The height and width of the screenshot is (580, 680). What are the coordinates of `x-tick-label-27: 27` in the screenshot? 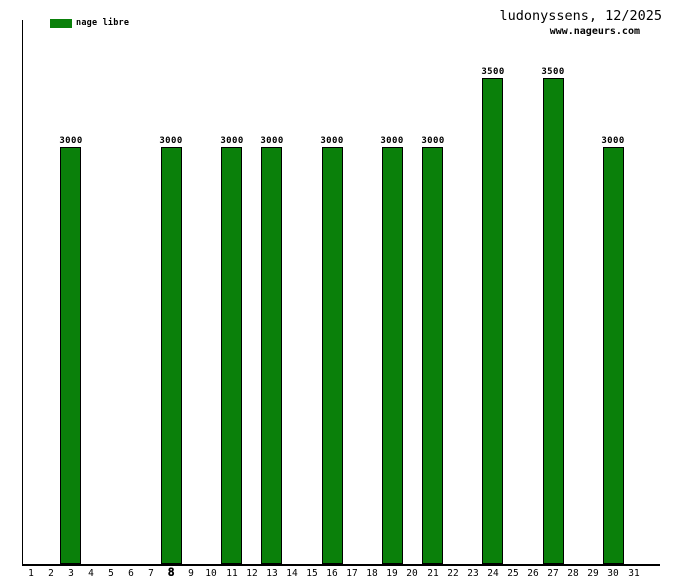 It's located at (553, 573).